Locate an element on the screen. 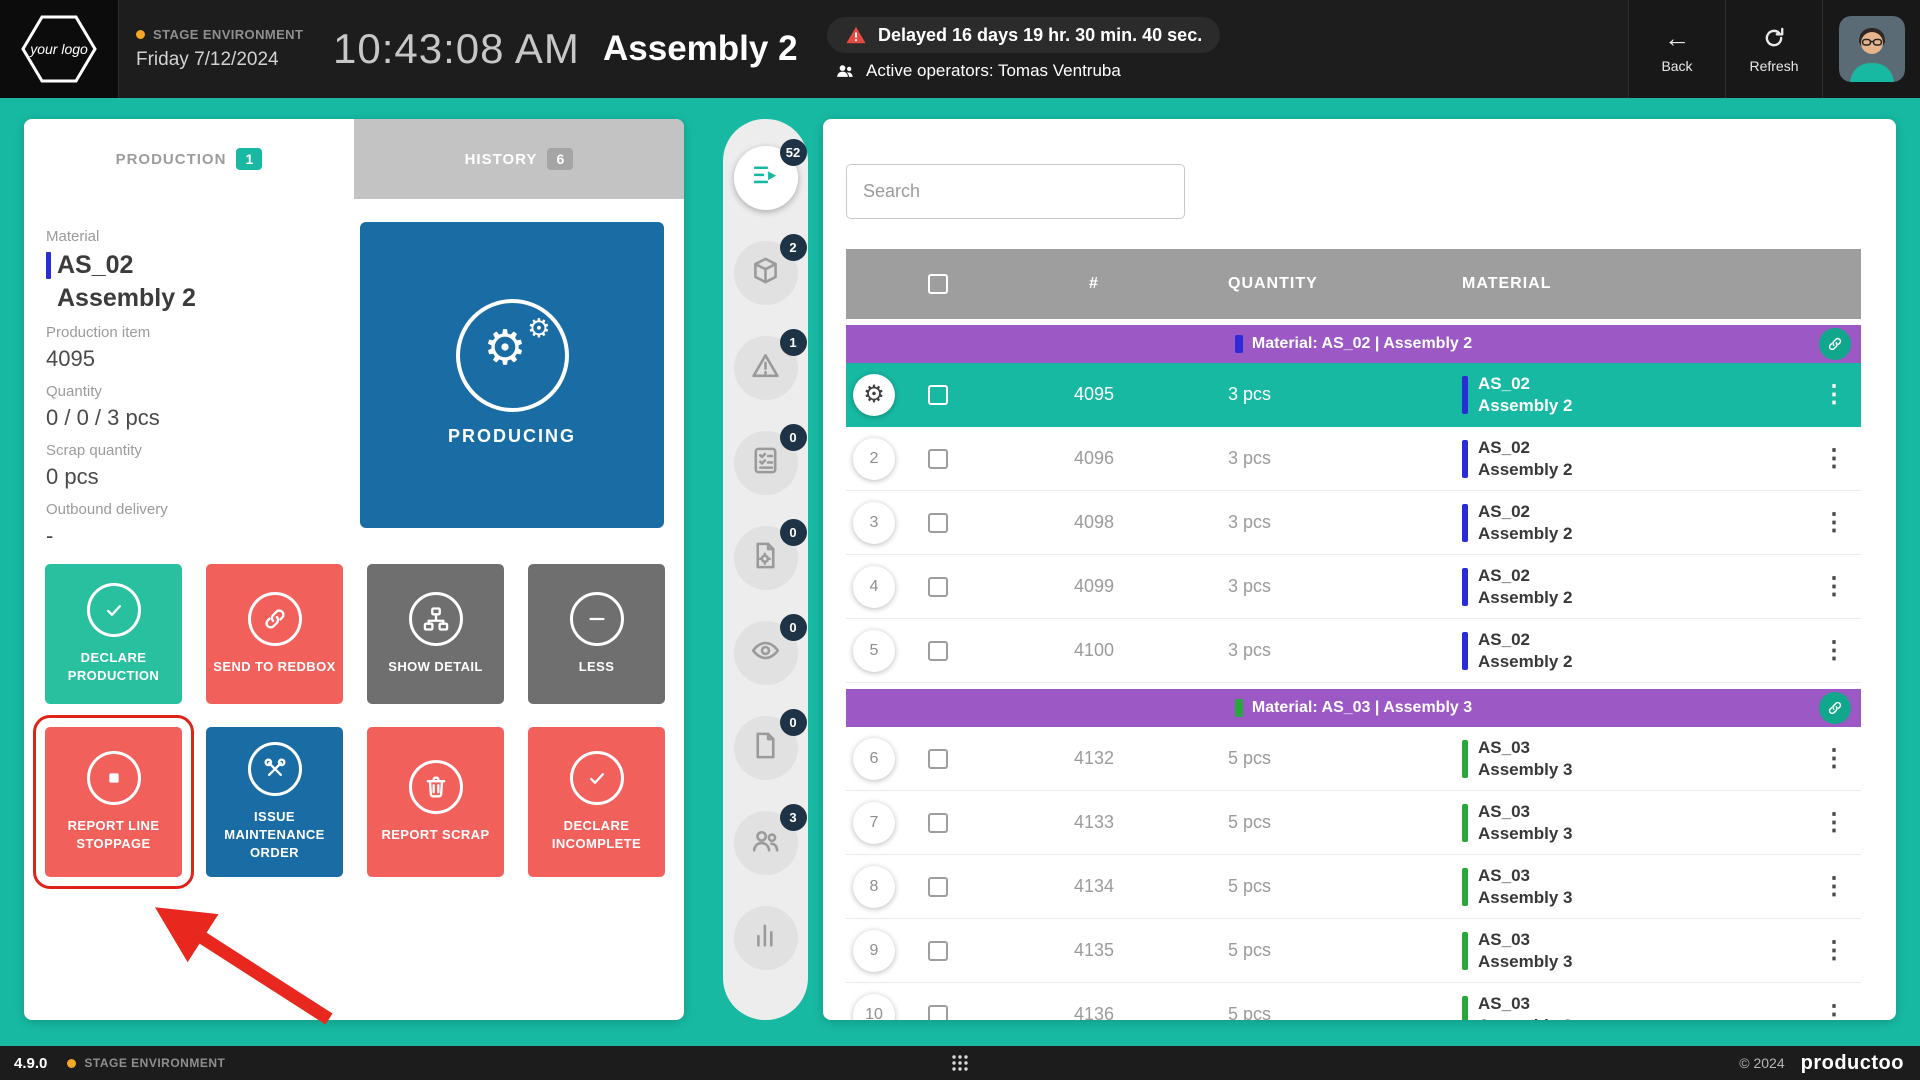 Image resolution: width=1920 pixels, height=1080 pixels. work-order-row: 5 4100 3 pcs AS_02 Assembly 2 is located at coordinates (1353, 651).